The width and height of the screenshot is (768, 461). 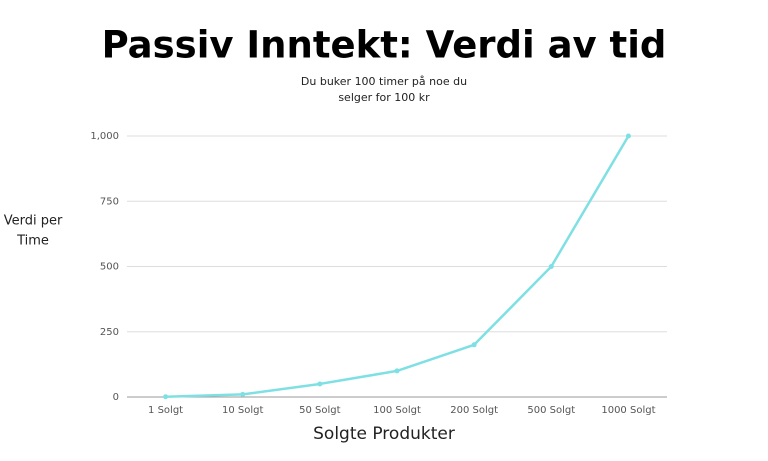 What do you see at coordinates (109, 332) in the screenshot?
I see `y-tick-label: 250` at bounding box center [109, 332].